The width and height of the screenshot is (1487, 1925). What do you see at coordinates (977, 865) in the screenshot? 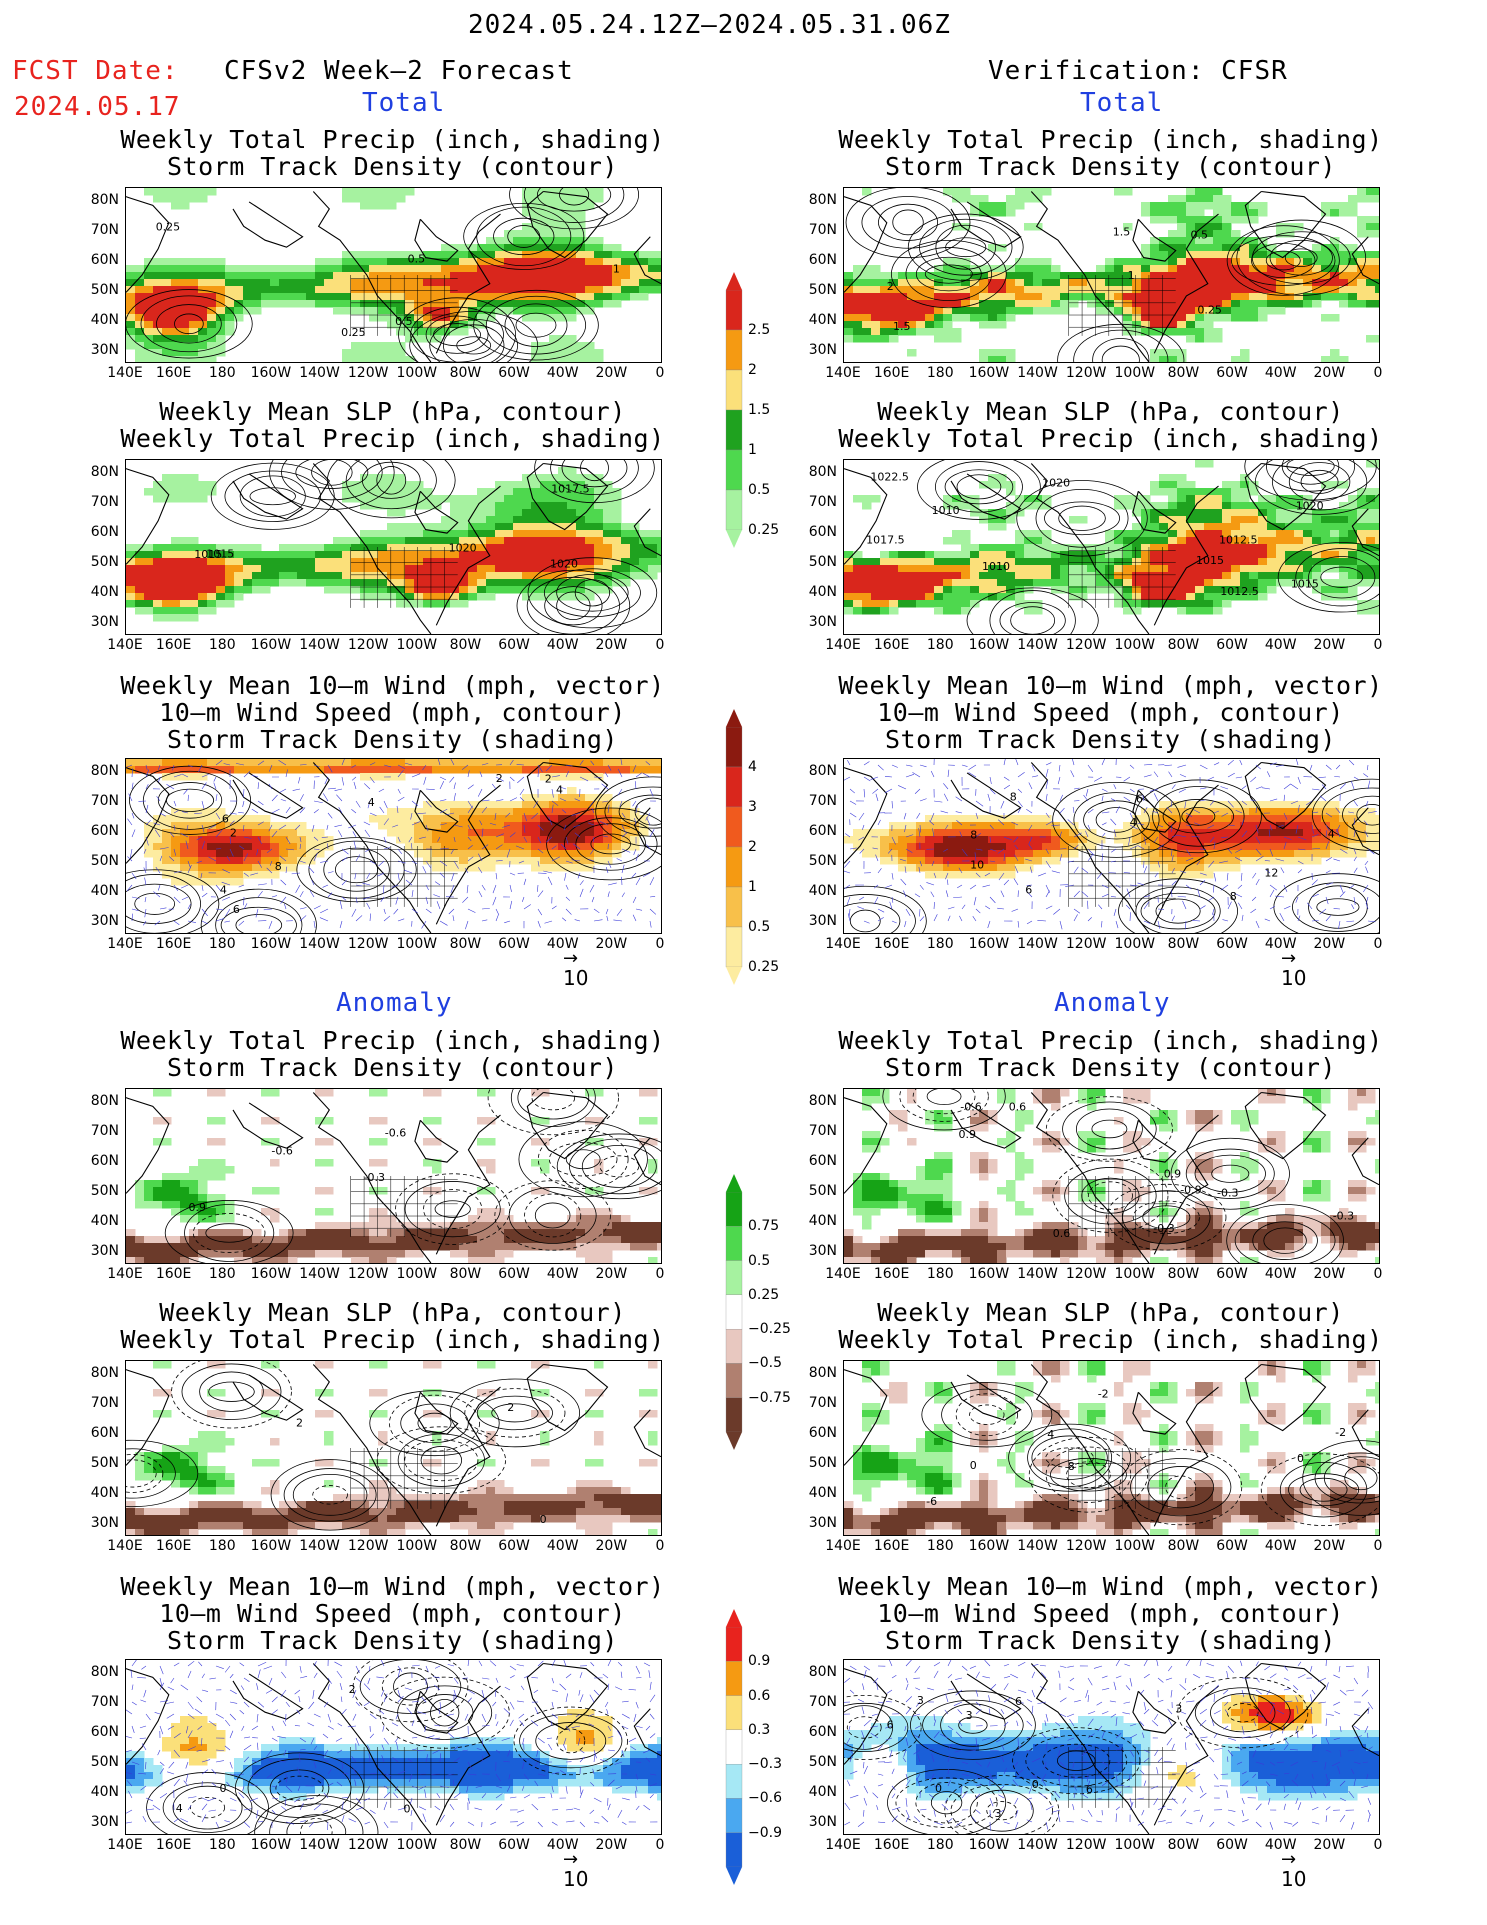
I see `contour-label: 10` at bounding box center [977, 865].